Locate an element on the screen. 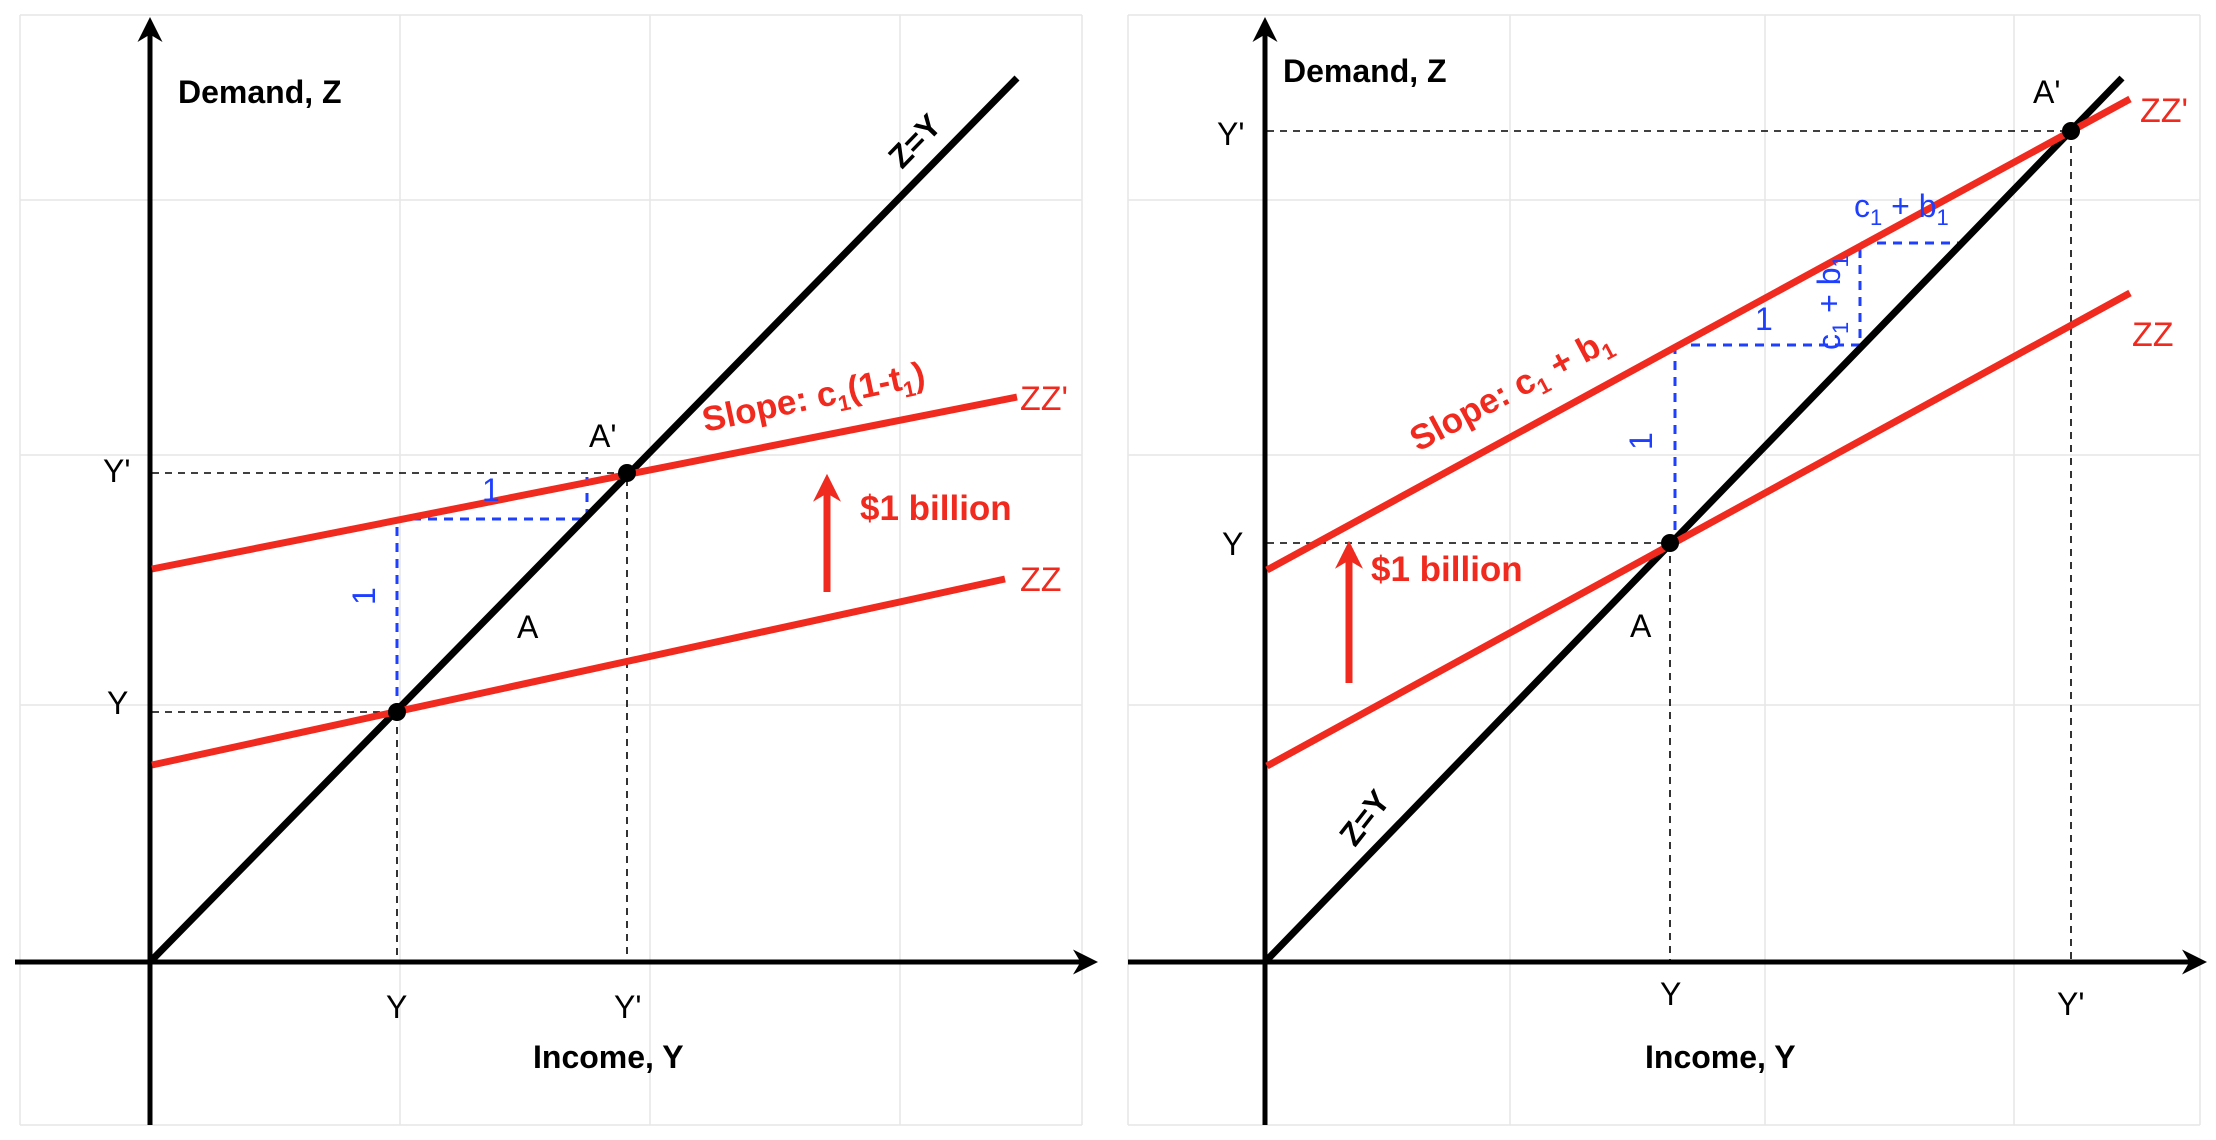 The width and height of the screenshot is (2216, 1140). left-curve-zz-prime-label: ZZ' is located at coordinates (1044, 399).